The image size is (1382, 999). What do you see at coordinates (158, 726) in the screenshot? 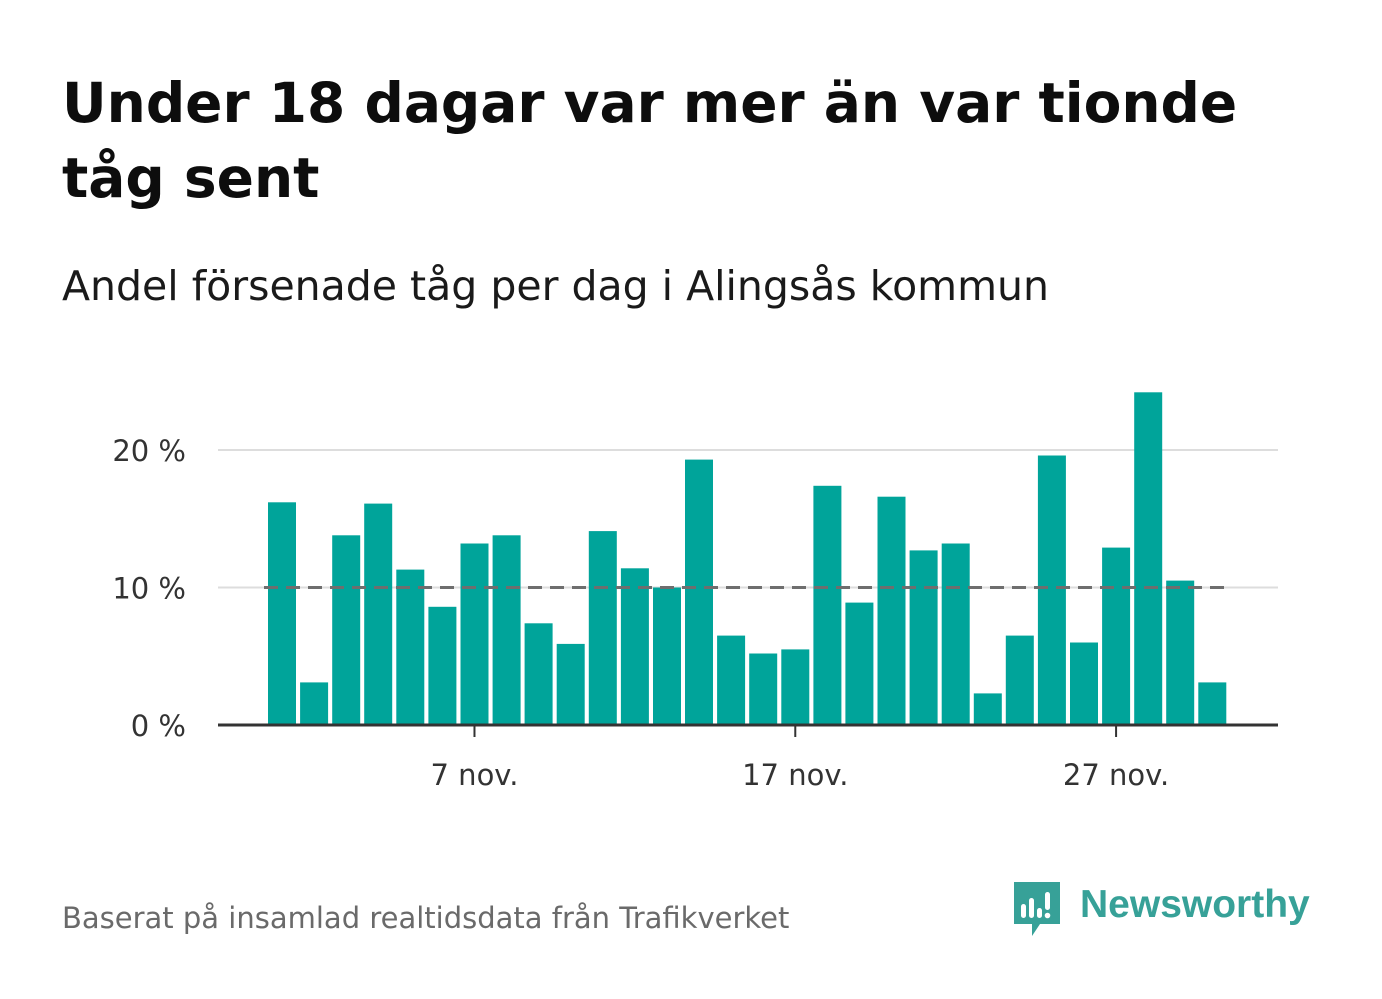
I see `y-tick-label: 0 %` at bounding box center [158, 726].